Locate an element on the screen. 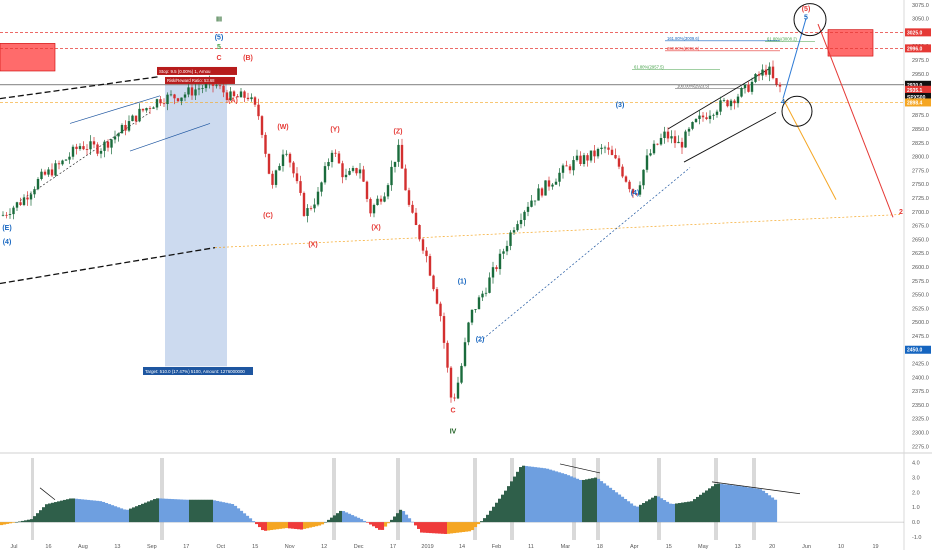  stop-label: Stop: 9.5 (0.00%) 1, Amou is located at coordinates (185, 71).